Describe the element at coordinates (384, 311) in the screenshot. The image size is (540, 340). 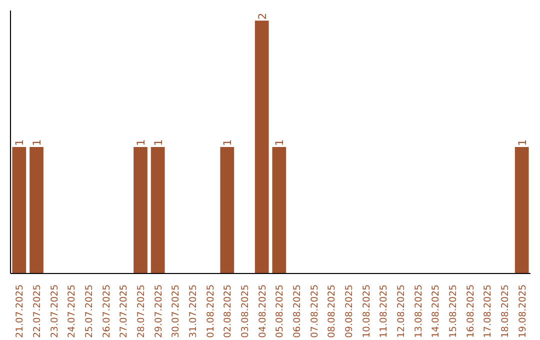
I see `x-tick-label: 11.08.2025` at that location.